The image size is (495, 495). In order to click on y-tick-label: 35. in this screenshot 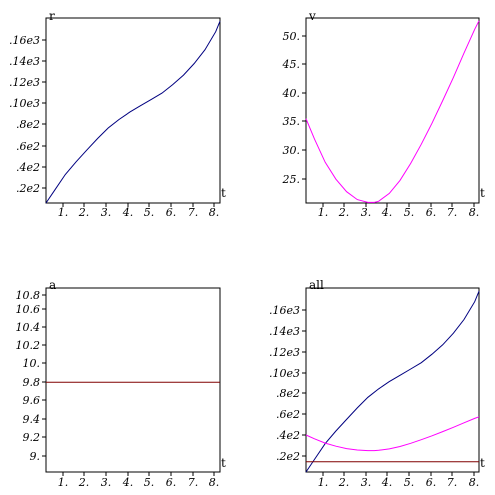, I will do `click(292, 121)`.